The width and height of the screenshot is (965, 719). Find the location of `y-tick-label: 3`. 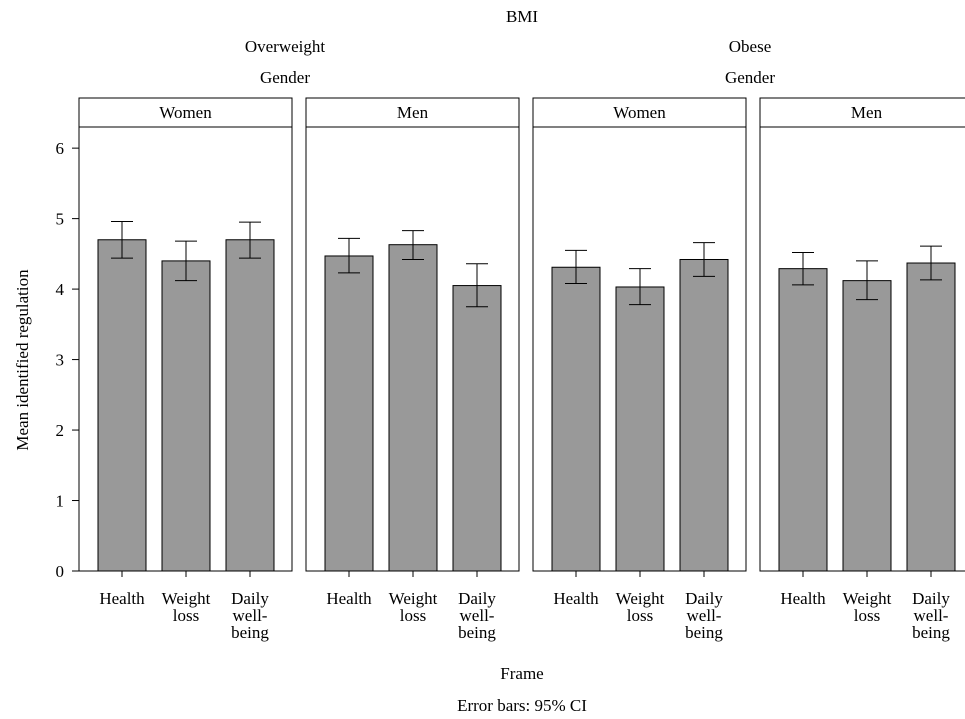

y-tick-label: 3 is located at coordinates (60, 360).